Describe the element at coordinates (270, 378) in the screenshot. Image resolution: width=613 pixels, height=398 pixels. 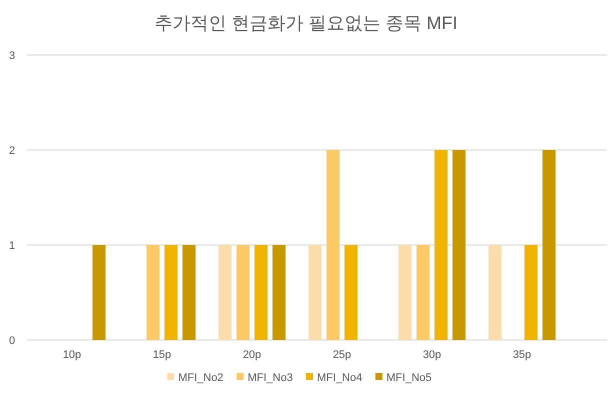
I see `legend-label: MFI_No3` at that location.